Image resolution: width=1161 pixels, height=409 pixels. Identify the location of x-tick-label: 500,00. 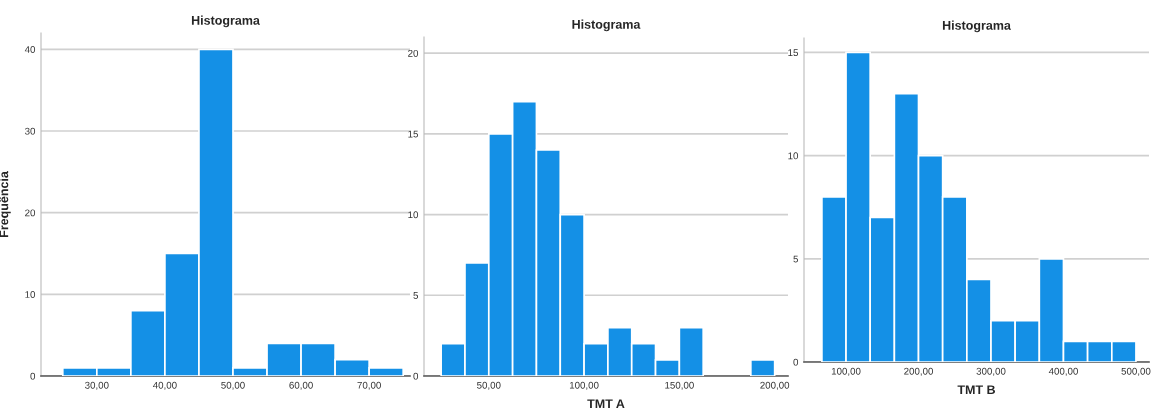
(1136, 371).